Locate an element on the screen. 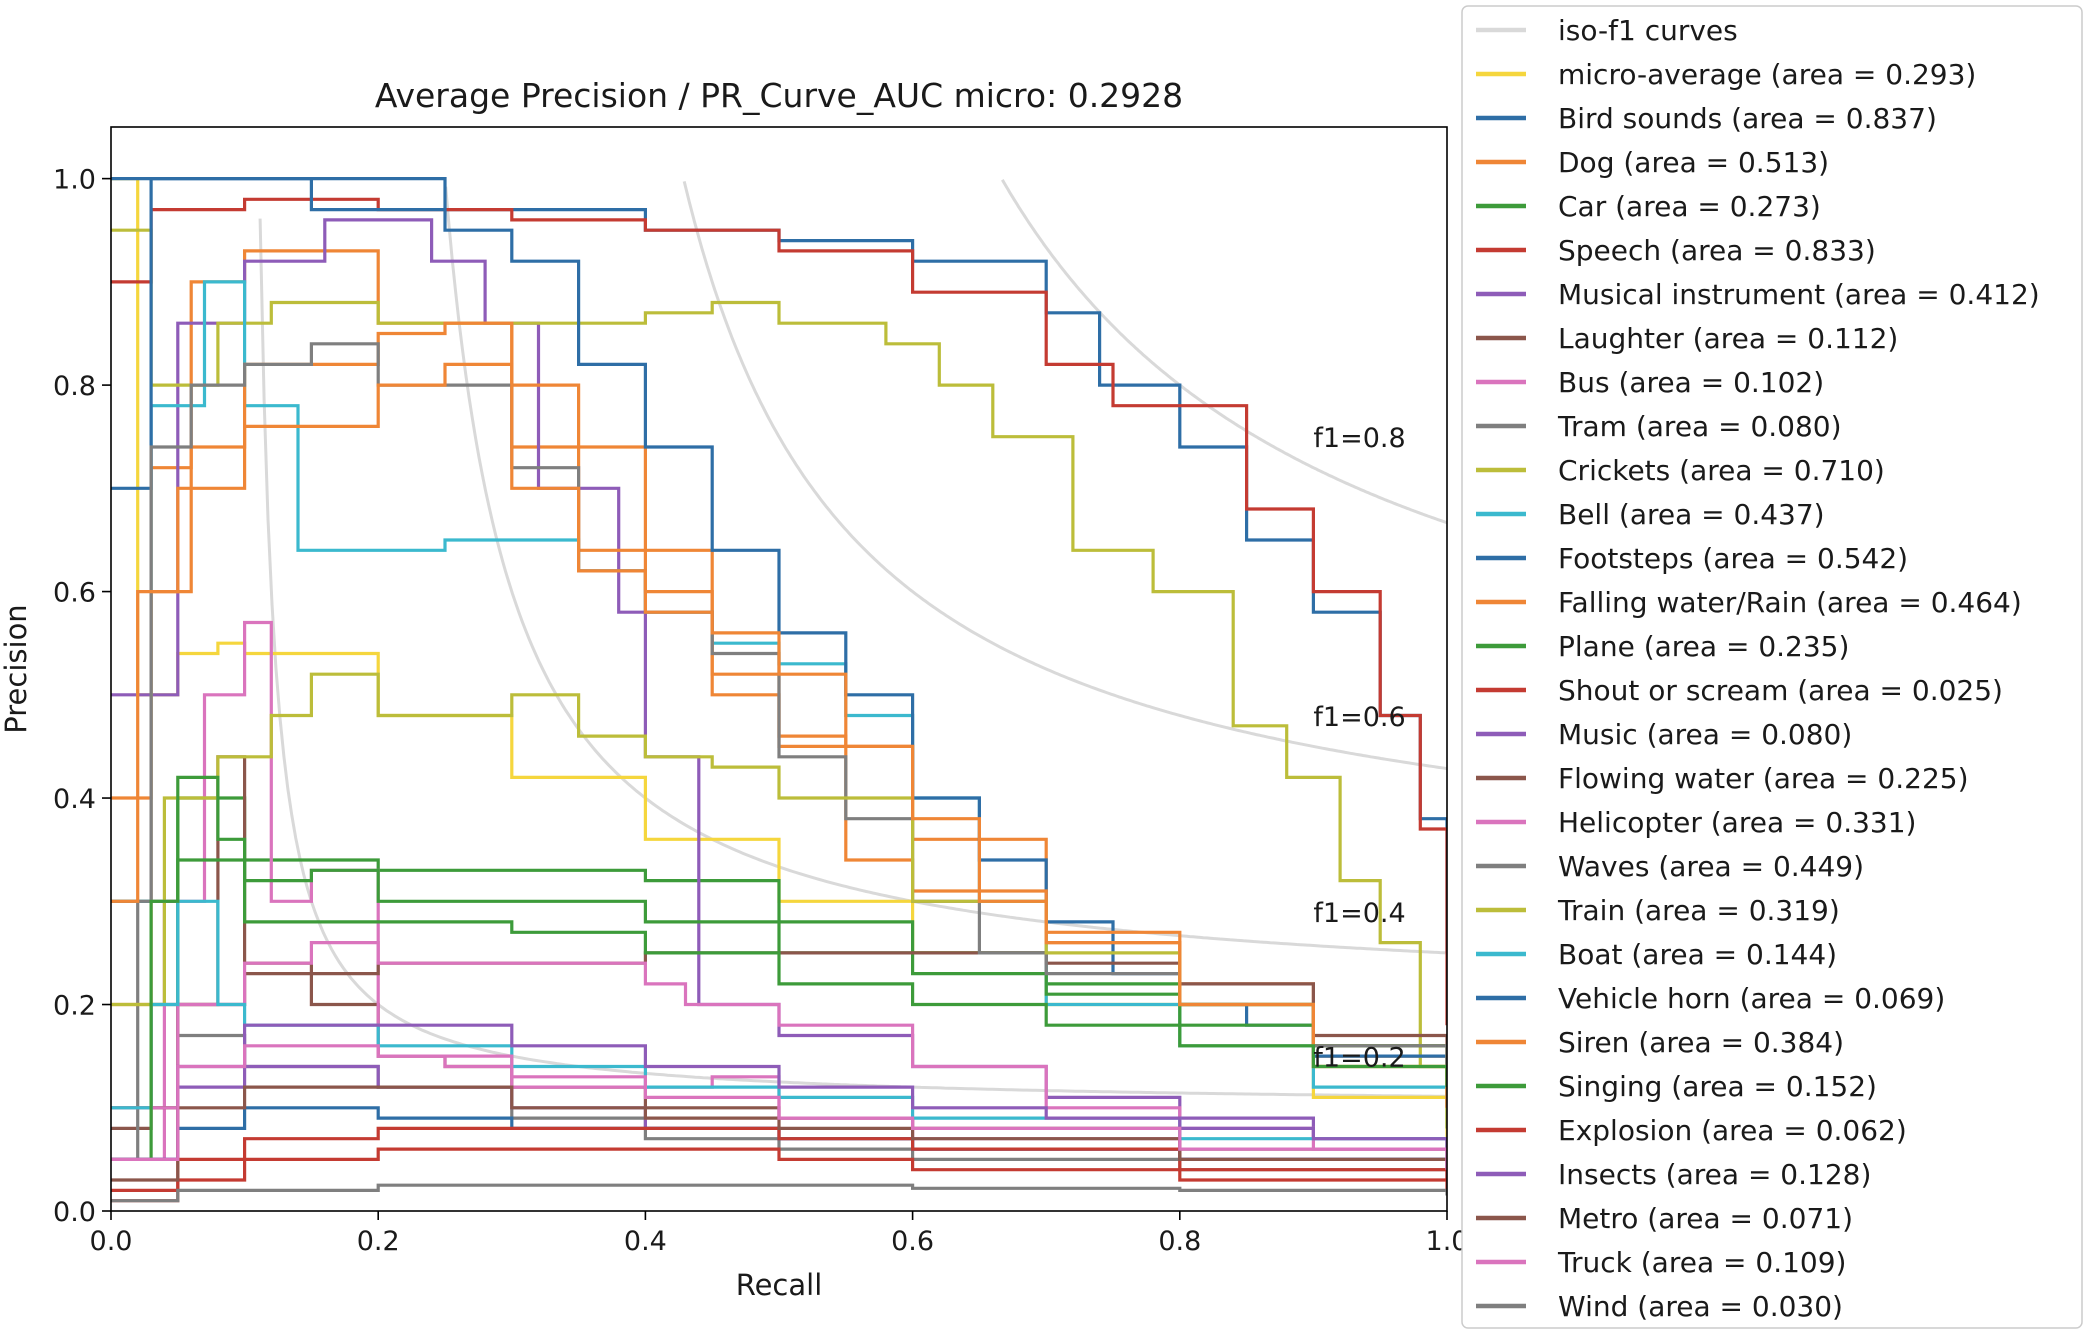 Image resolution: width=2088 pixels, height=1336 pixels. iso-f1-label-2: f1=0.6 is located at coordinates (1359, 717).